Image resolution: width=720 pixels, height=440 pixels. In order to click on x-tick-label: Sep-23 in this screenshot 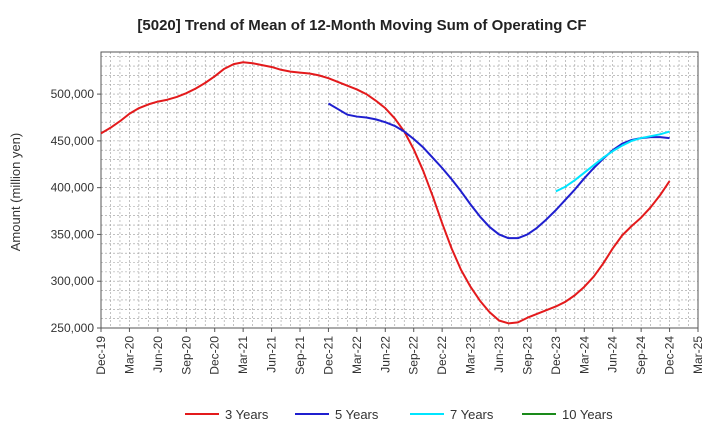, I will do `click(527, 355)`.